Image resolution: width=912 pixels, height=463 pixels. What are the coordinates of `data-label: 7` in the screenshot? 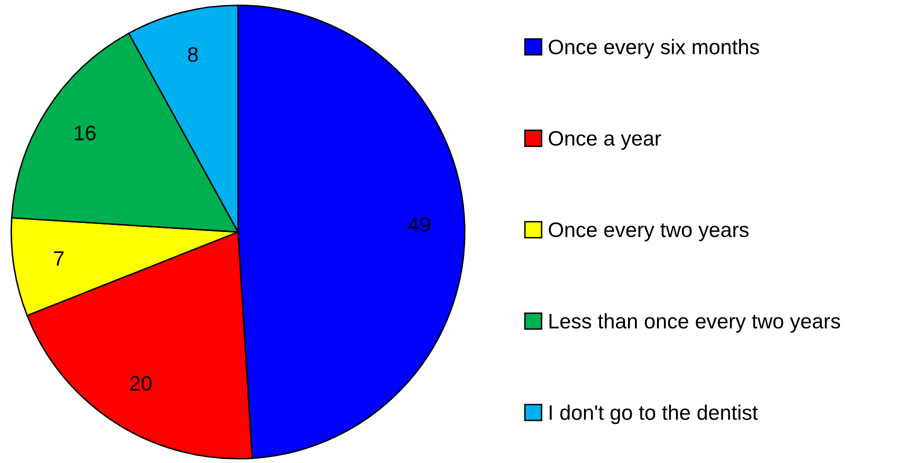 It's located at (59, 258).